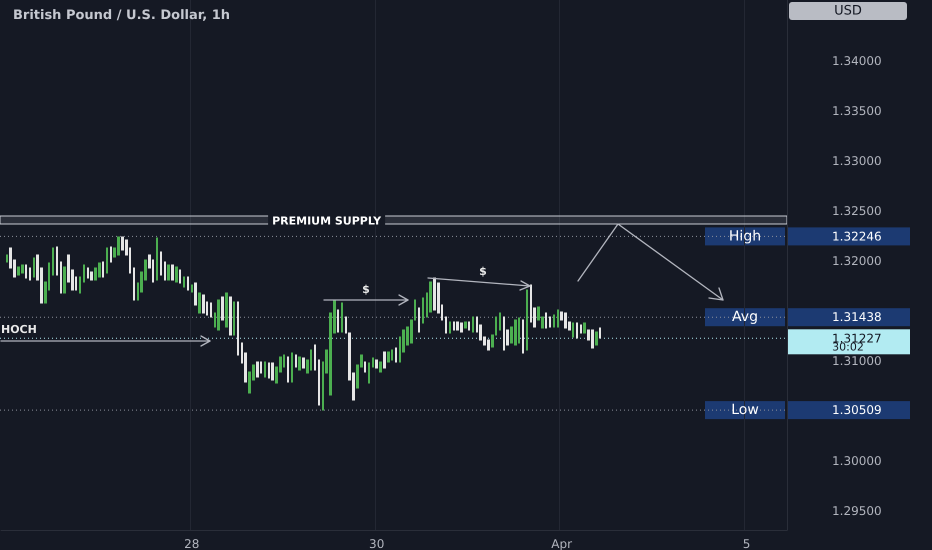 This screenshot has height=550, width=932. I want to click on y-tick-label: 1.30509, so click(857, 410).